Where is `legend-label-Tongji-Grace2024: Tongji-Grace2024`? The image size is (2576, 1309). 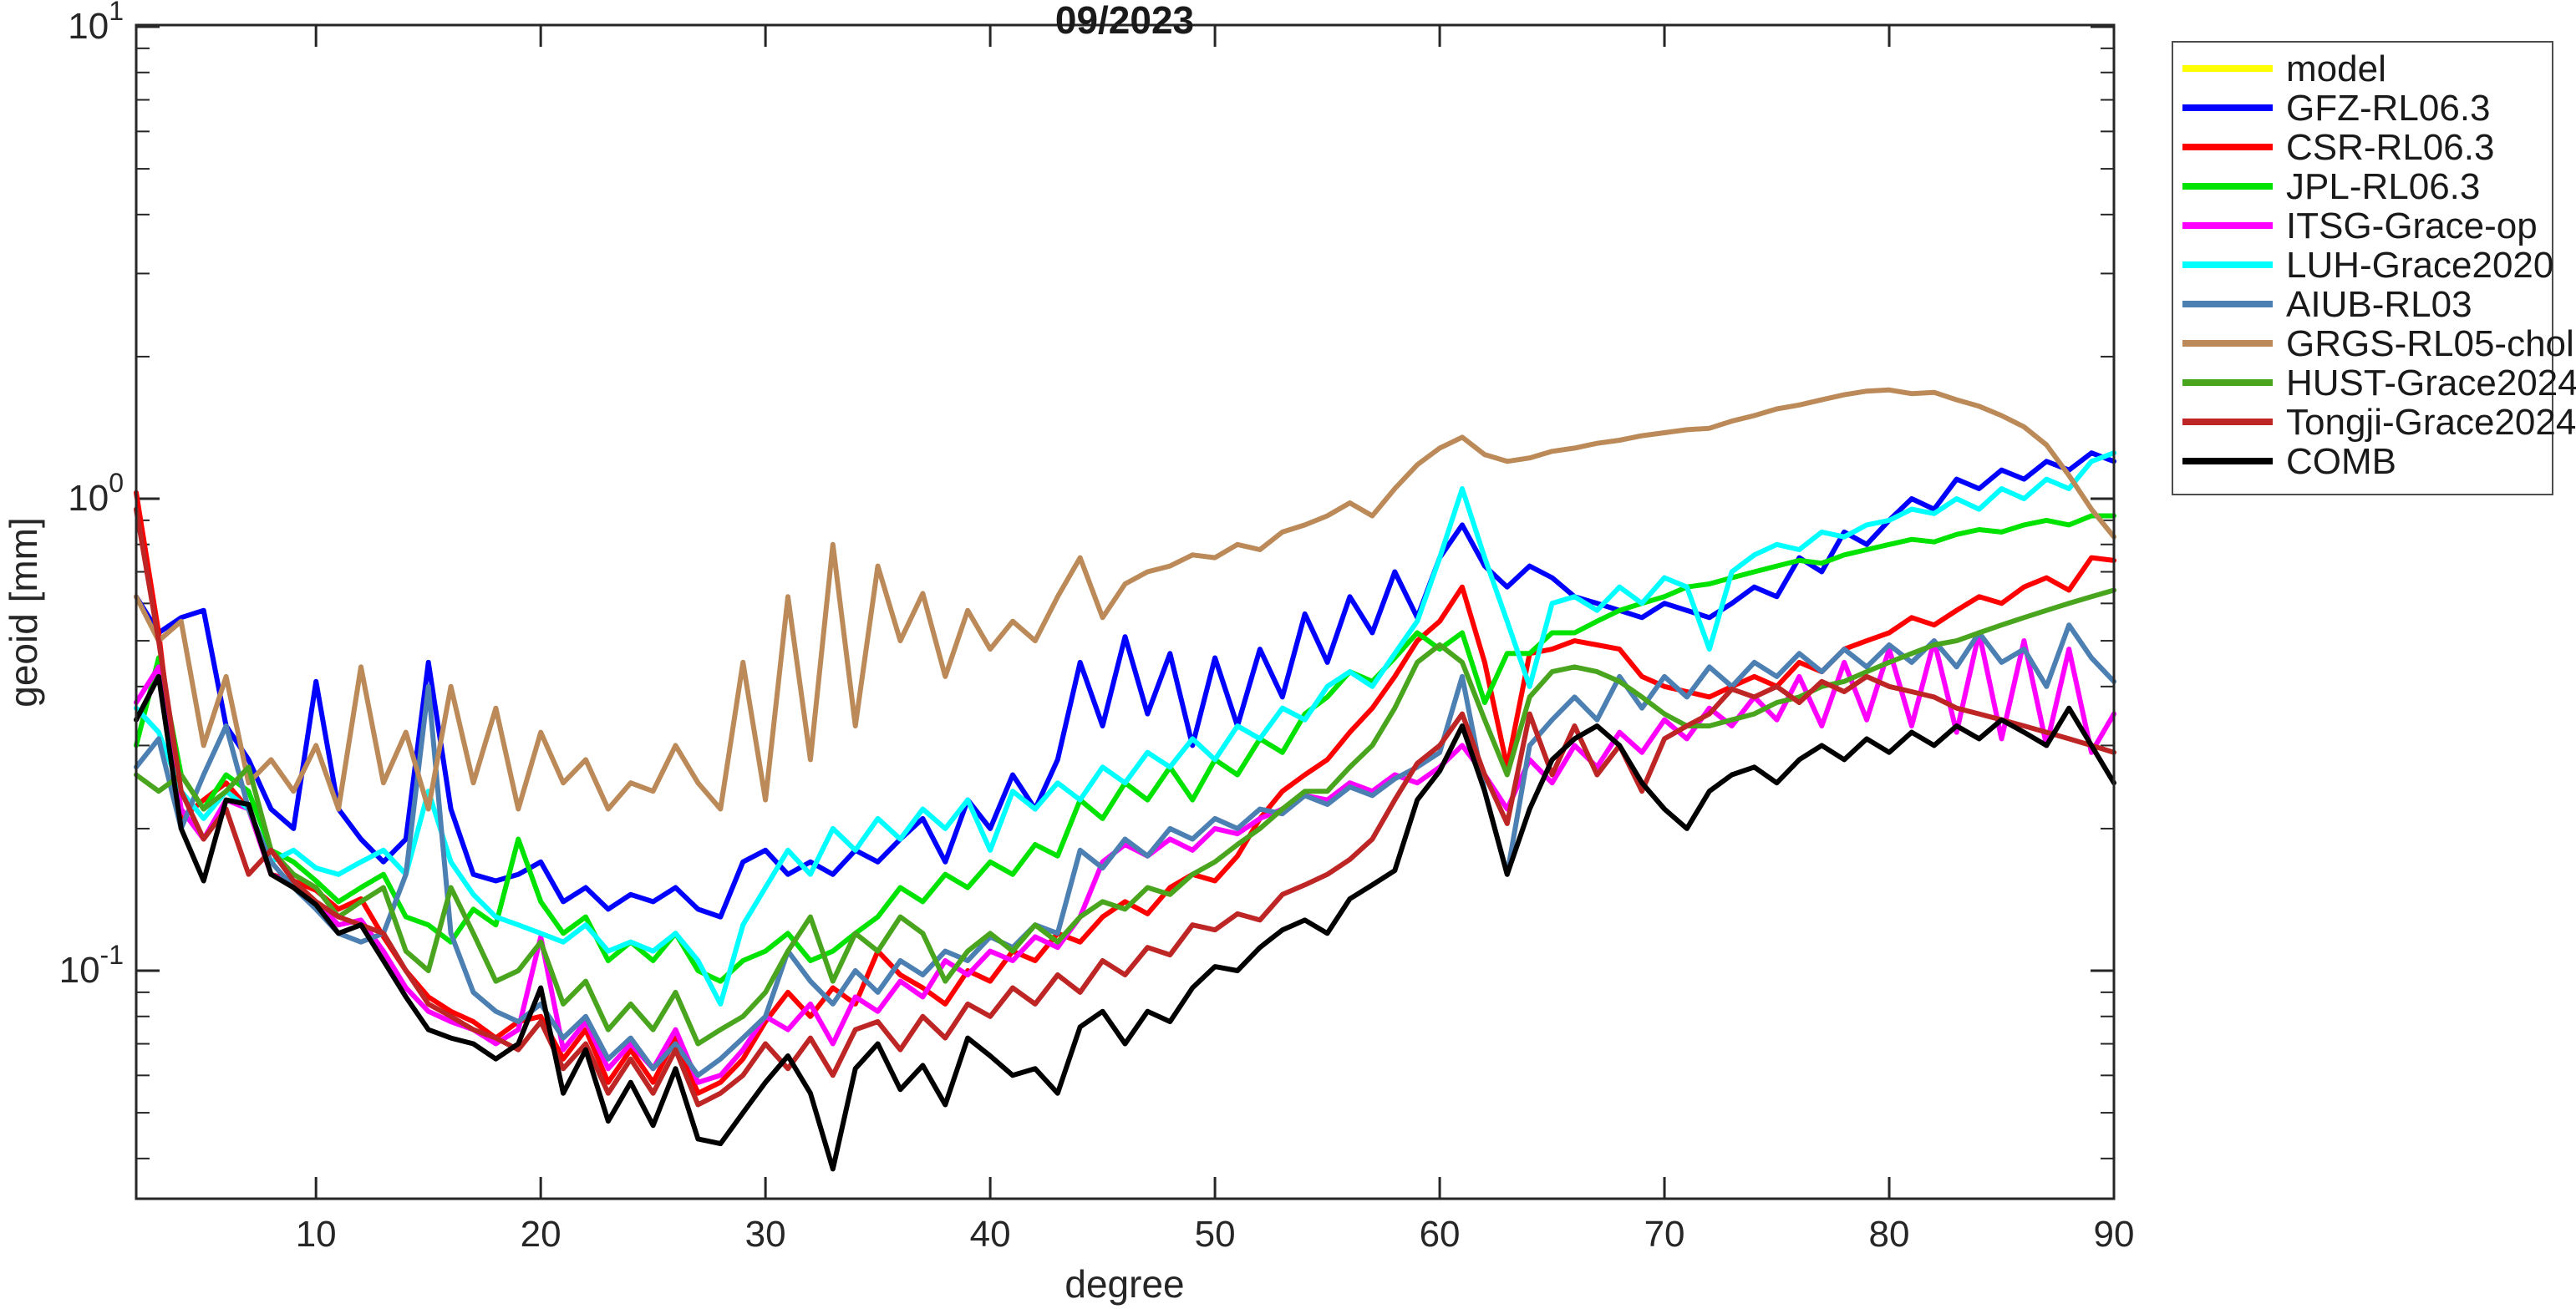 legend-label-Tongji-Grace2024: Tongji-Grace2024 is located at coordinates (2431, 422).